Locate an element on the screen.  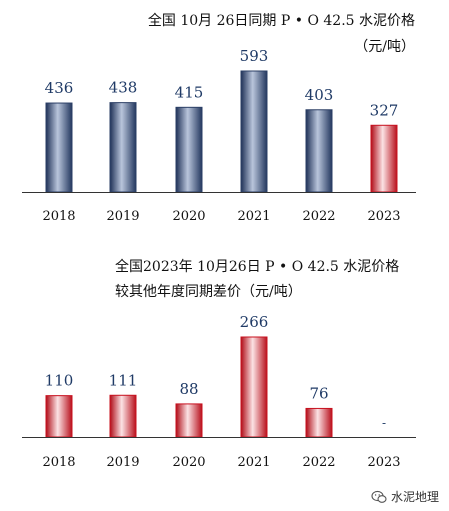
data-label-2022: 403 is located at coordinates (319, 95).